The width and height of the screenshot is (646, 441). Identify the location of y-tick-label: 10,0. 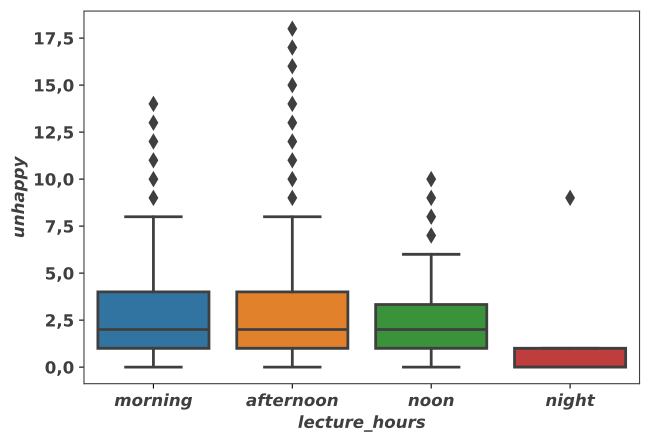
(54, 180).